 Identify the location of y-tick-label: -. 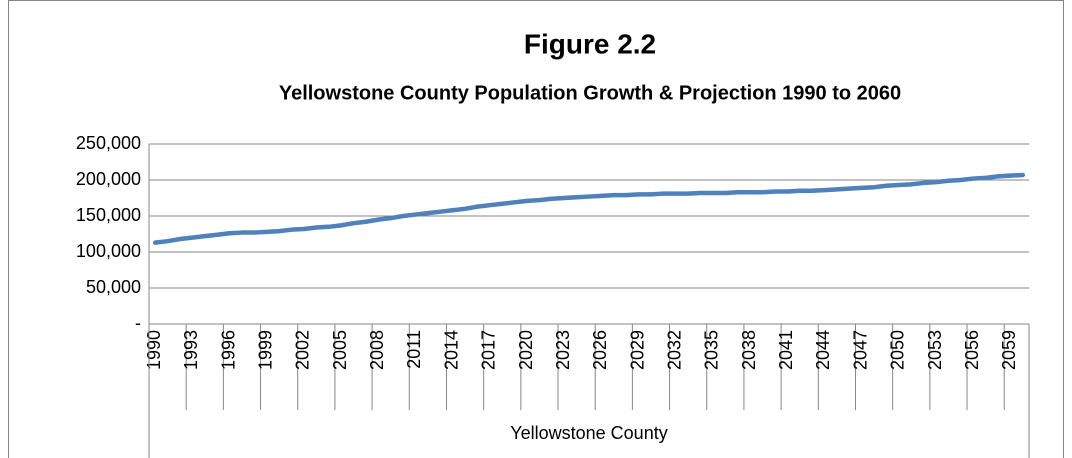
(138, 323).